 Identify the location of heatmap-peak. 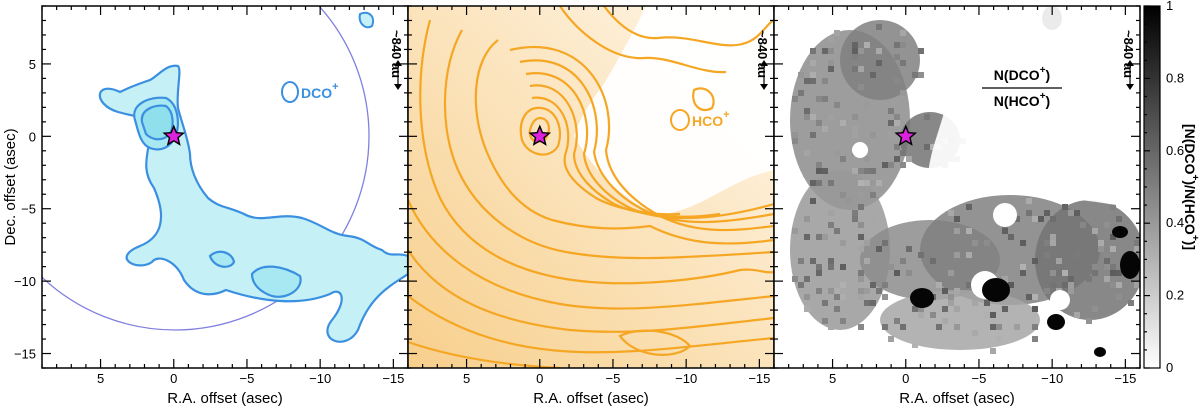
(1100, 352).